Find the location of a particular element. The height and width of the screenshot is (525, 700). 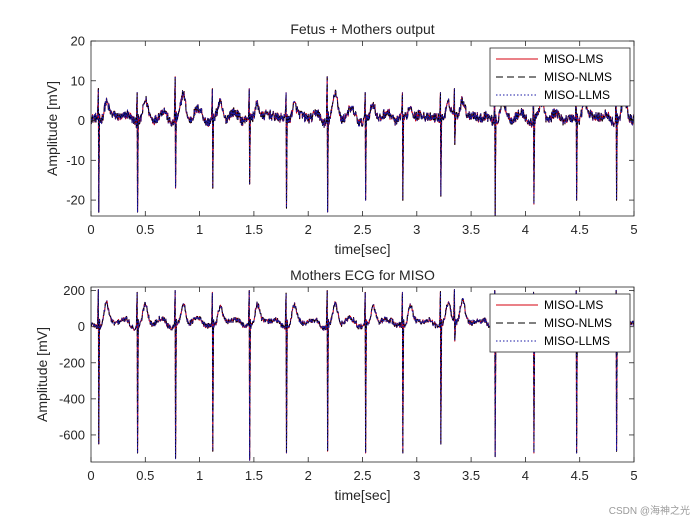

y-tick-label: 10 is located at coordinates (78, 80).